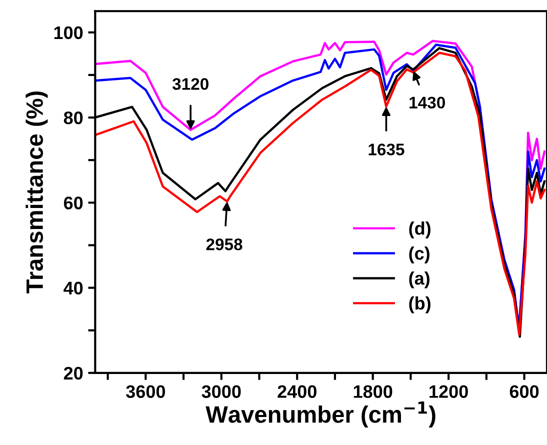 The width and height of the screenshot is (547, 445). What do you see at coordinates (427, 102) in the screenshot?
I see `annotation: 1430` at bounding box center [427, 102].